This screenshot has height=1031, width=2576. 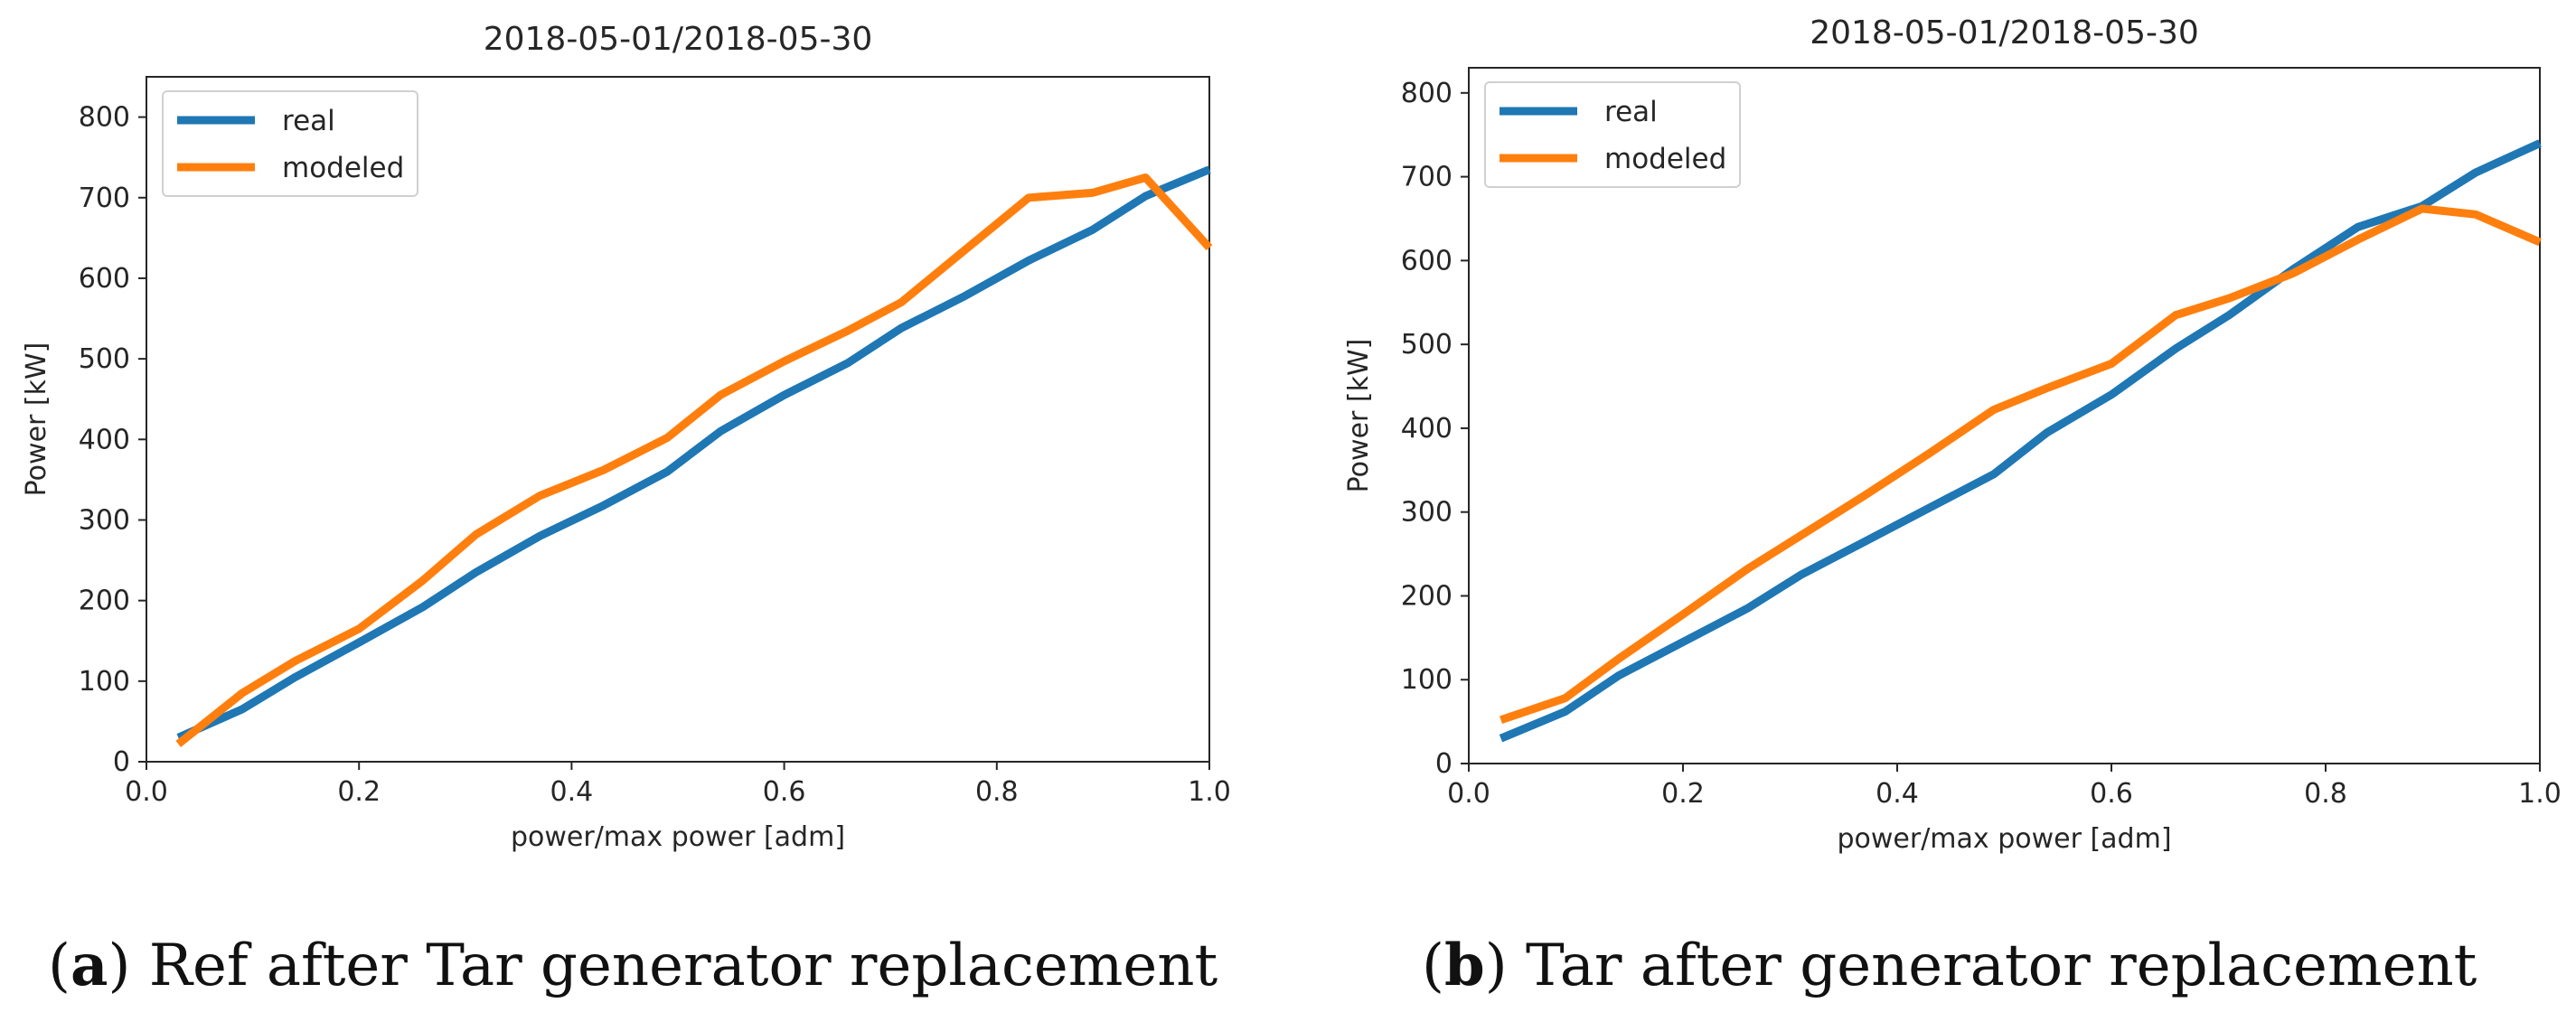 I want to click on caption-text: Ref after Tar generator replacement, so click(x=674, y=966).